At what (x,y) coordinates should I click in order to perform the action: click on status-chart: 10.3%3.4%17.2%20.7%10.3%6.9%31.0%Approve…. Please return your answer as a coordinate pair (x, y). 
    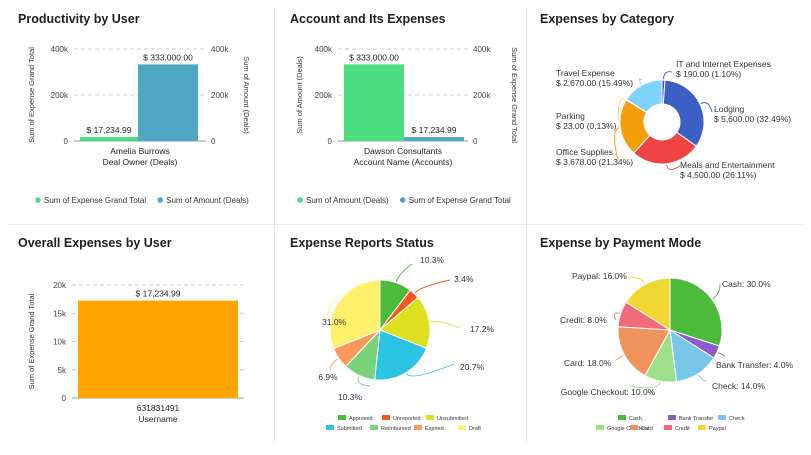
    Looking at the image, I should click on (406, 343).